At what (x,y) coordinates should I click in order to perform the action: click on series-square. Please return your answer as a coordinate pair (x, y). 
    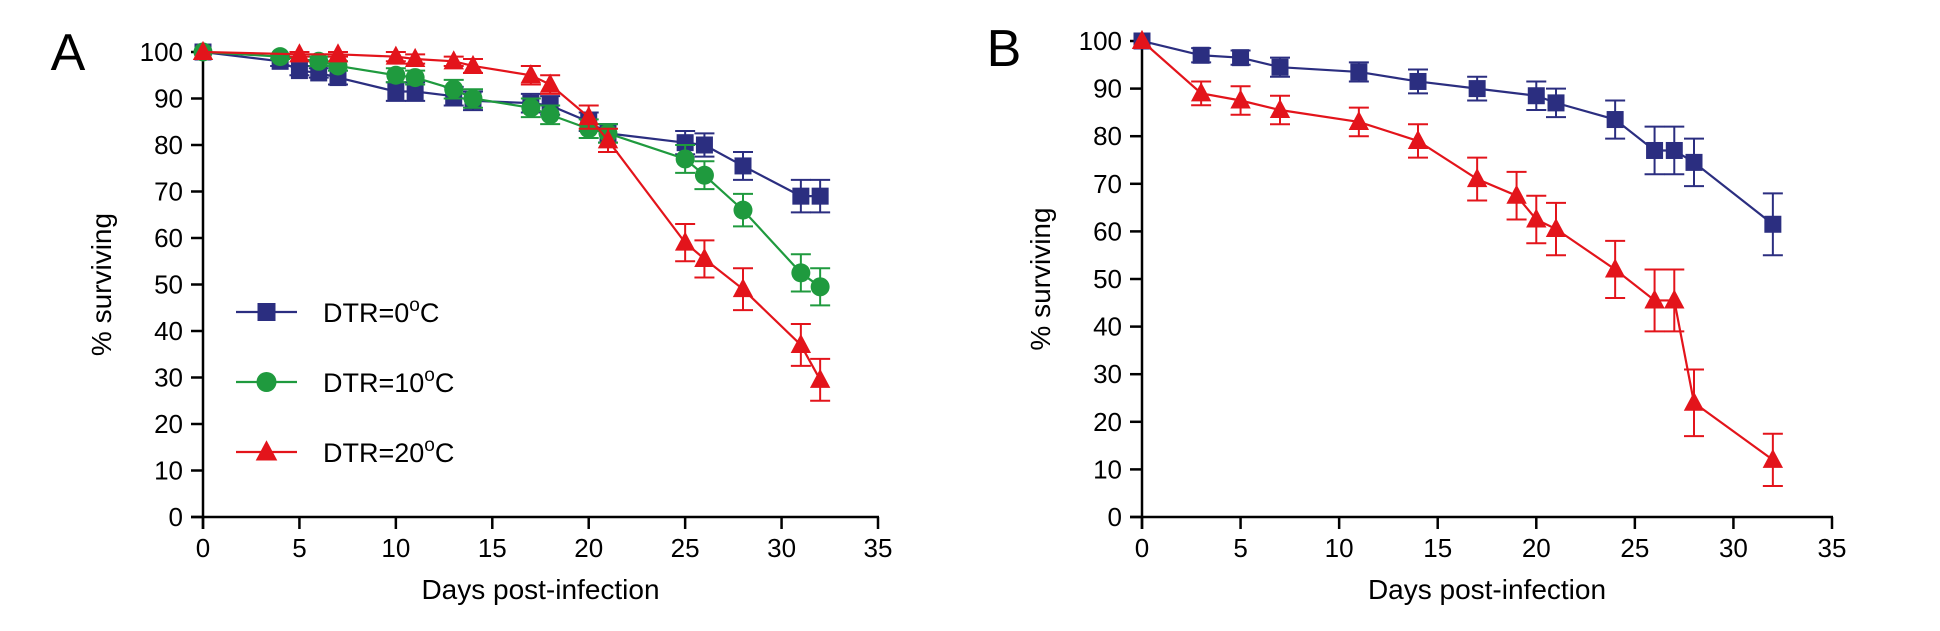
    Looking at the image, I should click on (1458, 144).